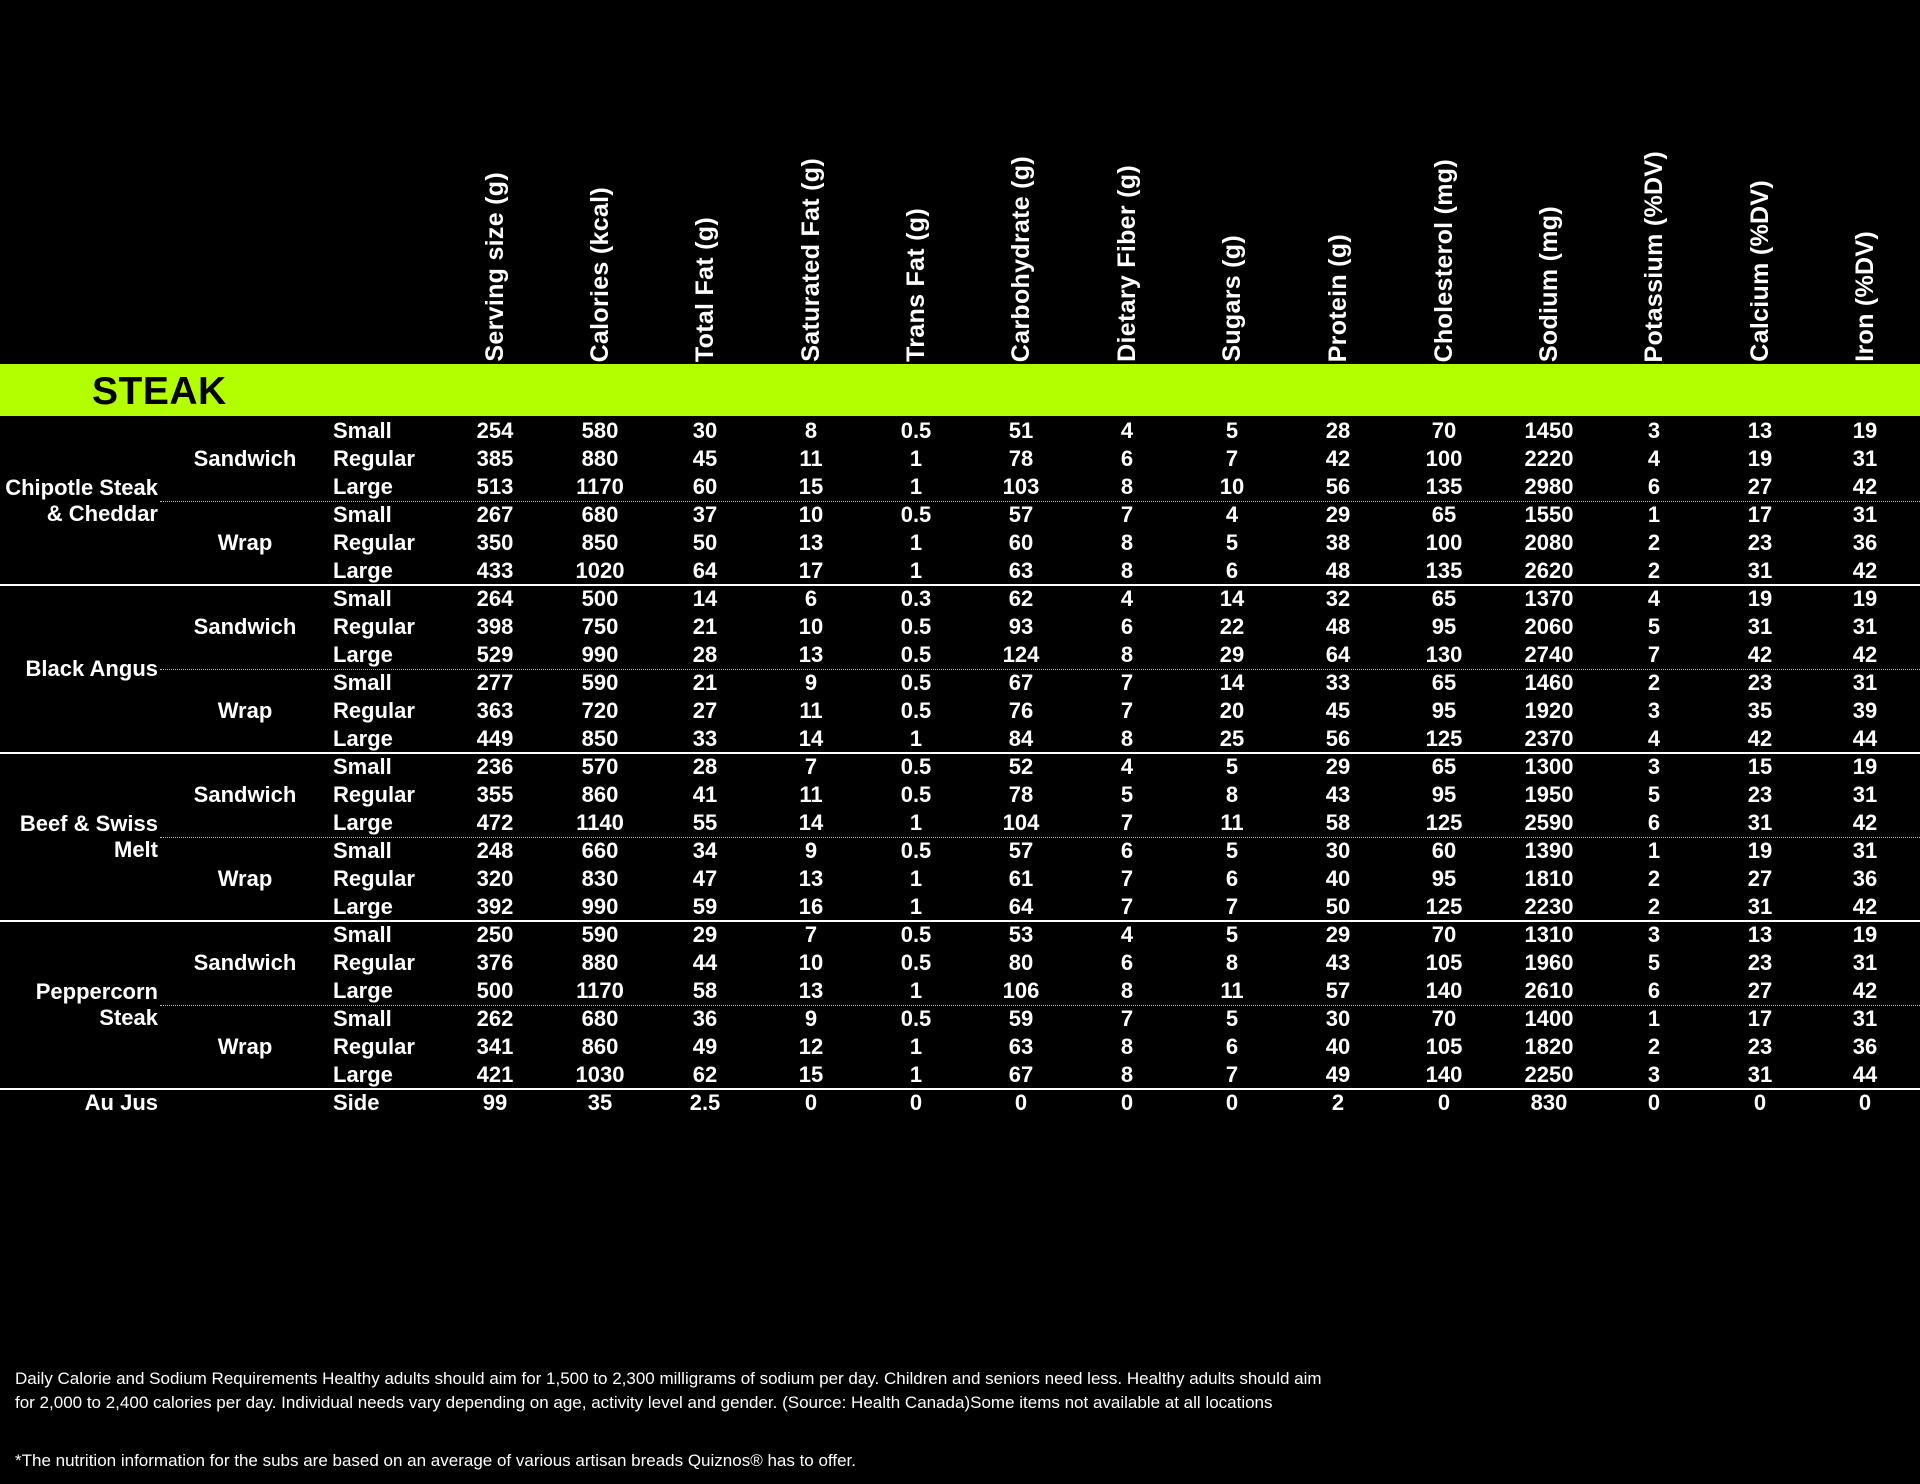 Image resolution: width=1920 pixels, height=1484 pixels. I want to click on table-cell: 9, so click(811, 850).